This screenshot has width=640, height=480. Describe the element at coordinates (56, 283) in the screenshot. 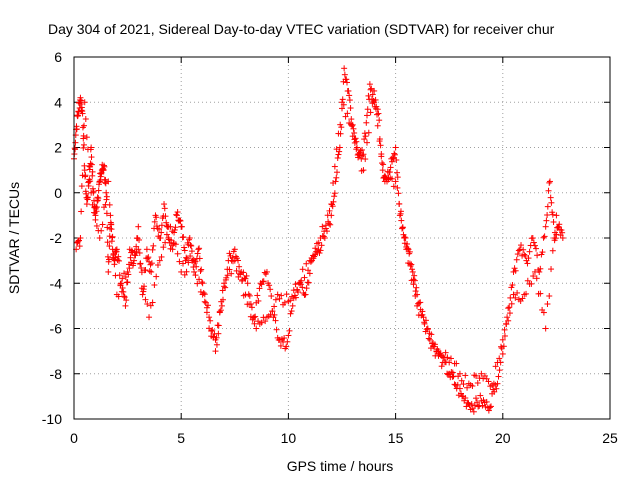

I see `y-tick-label: -4` at that location.